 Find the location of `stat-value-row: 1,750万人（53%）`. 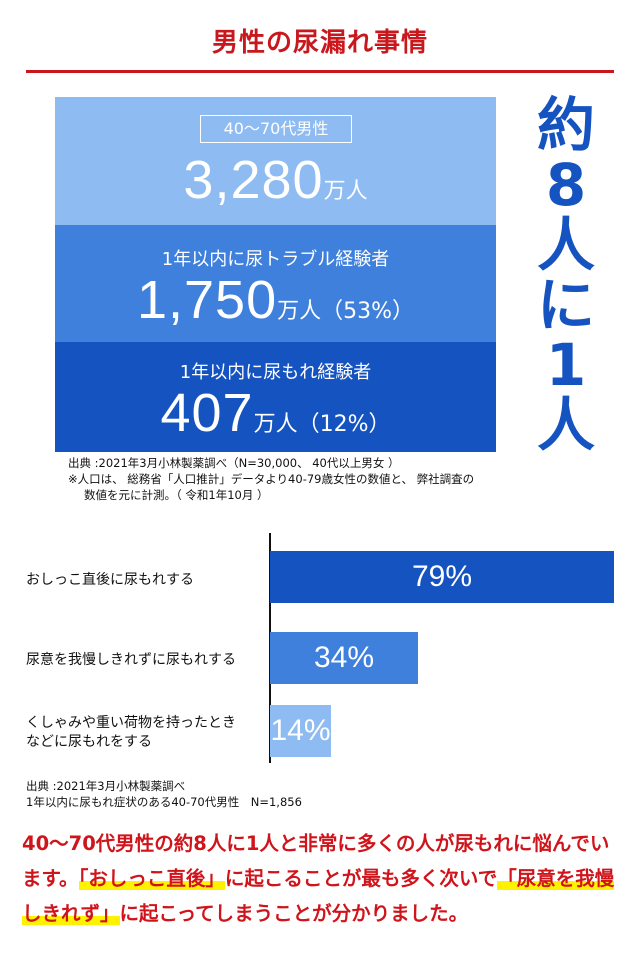

stat-value-row: 1,750万人（53%） is located at coordinates (275, 300).